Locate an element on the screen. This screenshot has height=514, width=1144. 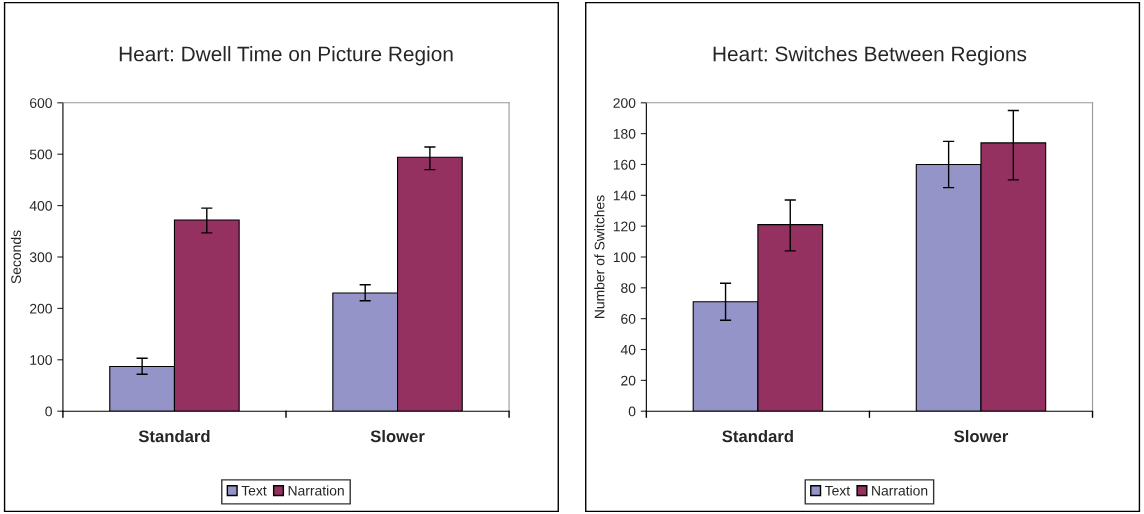
y-tick-label: 500 is located at coordinates (40, 154).